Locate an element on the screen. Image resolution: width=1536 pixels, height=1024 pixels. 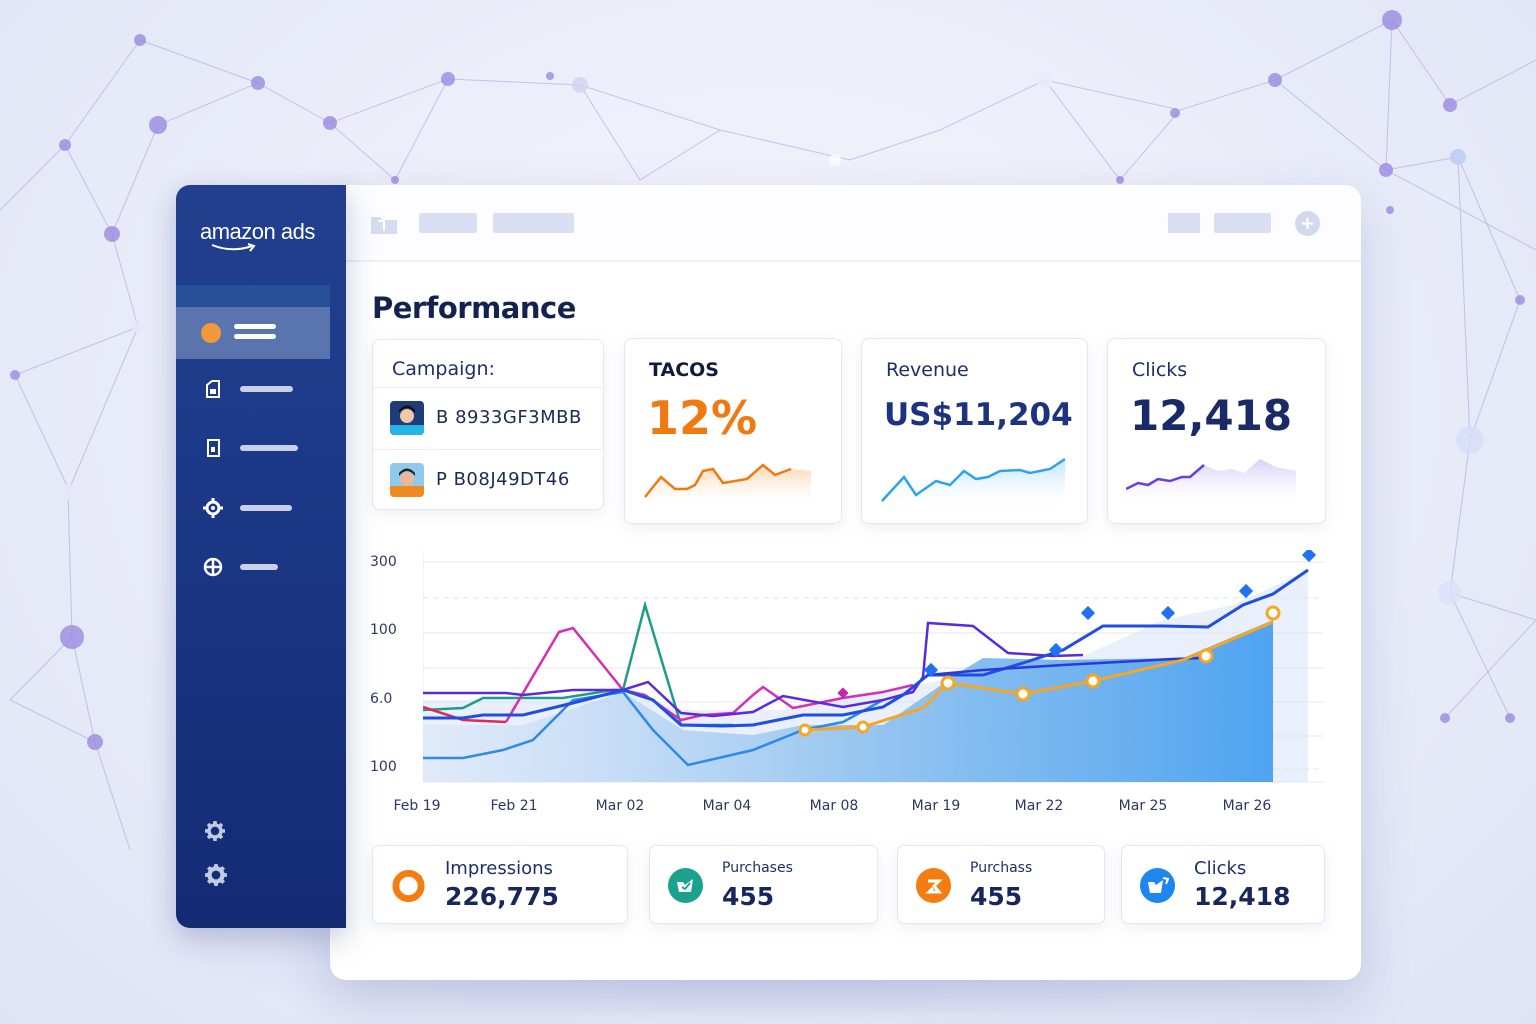
x-tick-label: Mar 02 is located at coordinates (620, 806).